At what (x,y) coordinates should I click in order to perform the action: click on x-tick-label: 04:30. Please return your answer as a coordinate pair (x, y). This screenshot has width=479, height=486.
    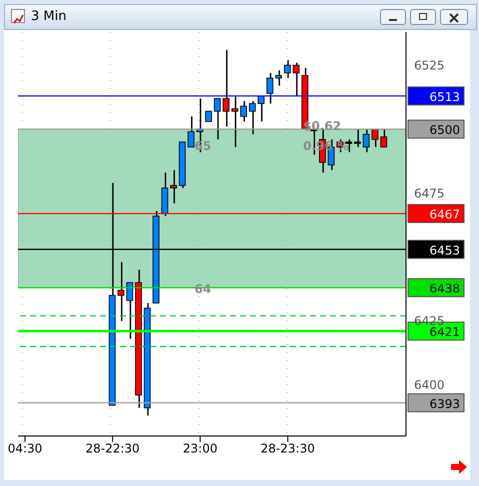
    Looking at the image, I should click on (25, 449).